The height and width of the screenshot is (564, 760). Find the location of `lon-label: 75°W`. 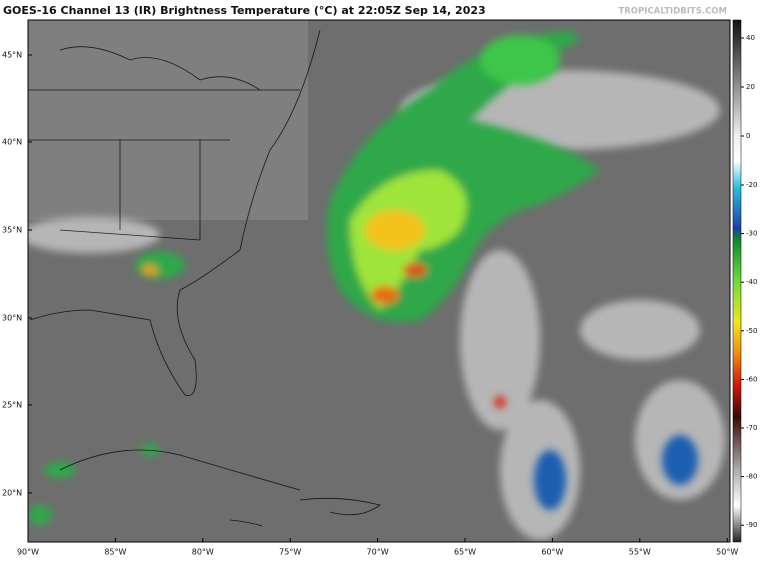

lon-label: 75°W is located at coordinates (290, 552).